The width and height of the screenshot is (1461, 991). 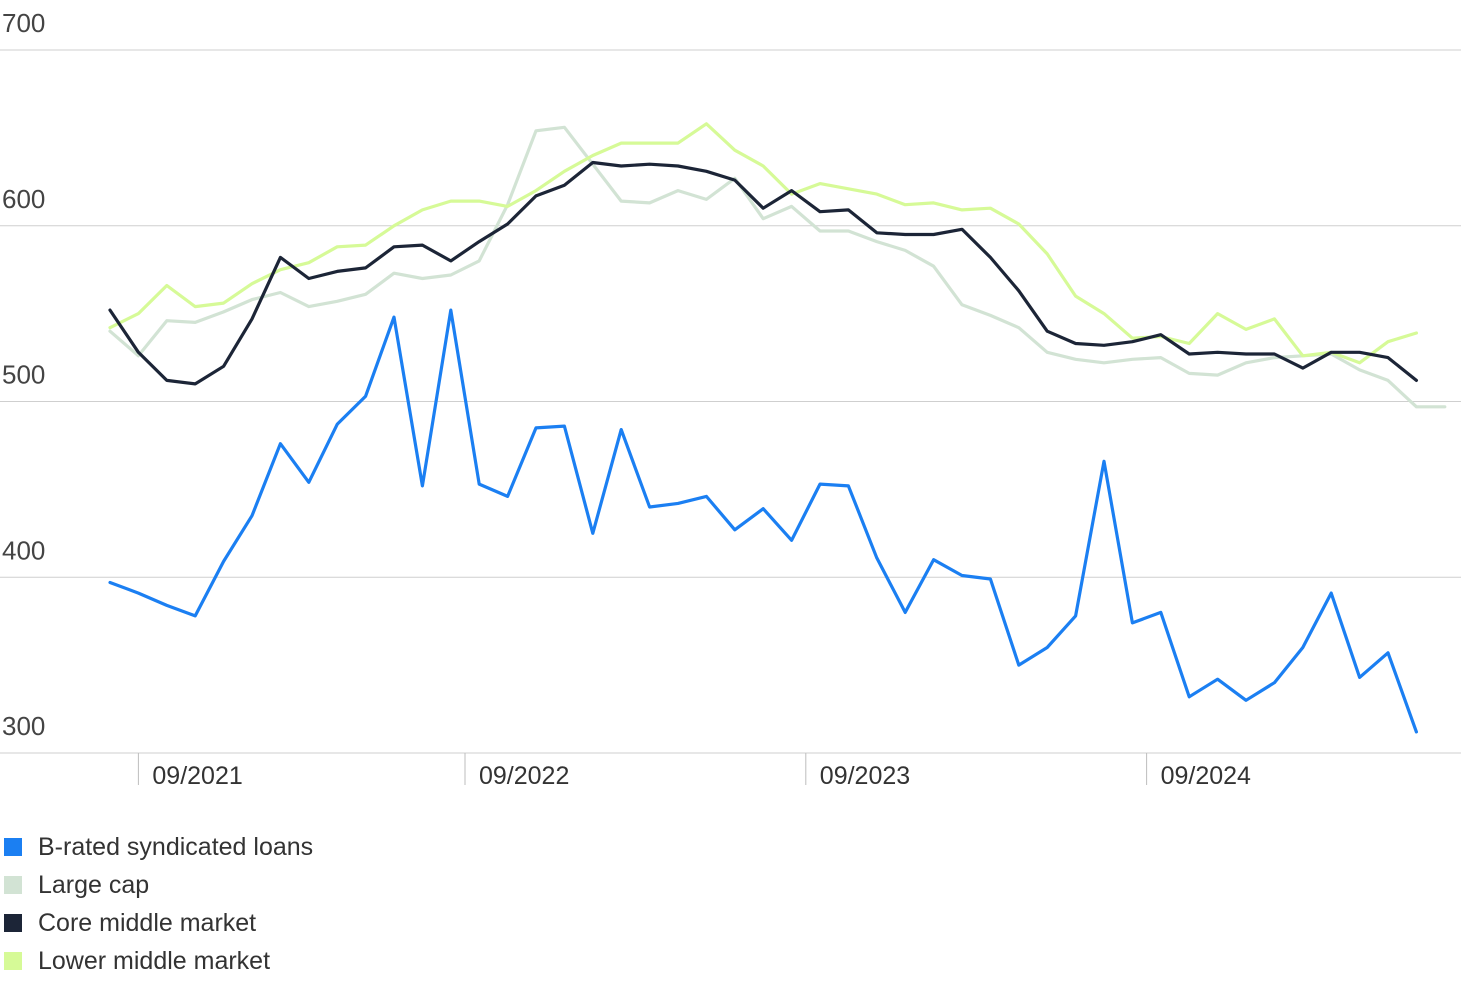 What do you see at coordinates (865, 776) in the screenshot?
I see `x-tick-label-2: 09/2023` at bounding box center [865, 776].